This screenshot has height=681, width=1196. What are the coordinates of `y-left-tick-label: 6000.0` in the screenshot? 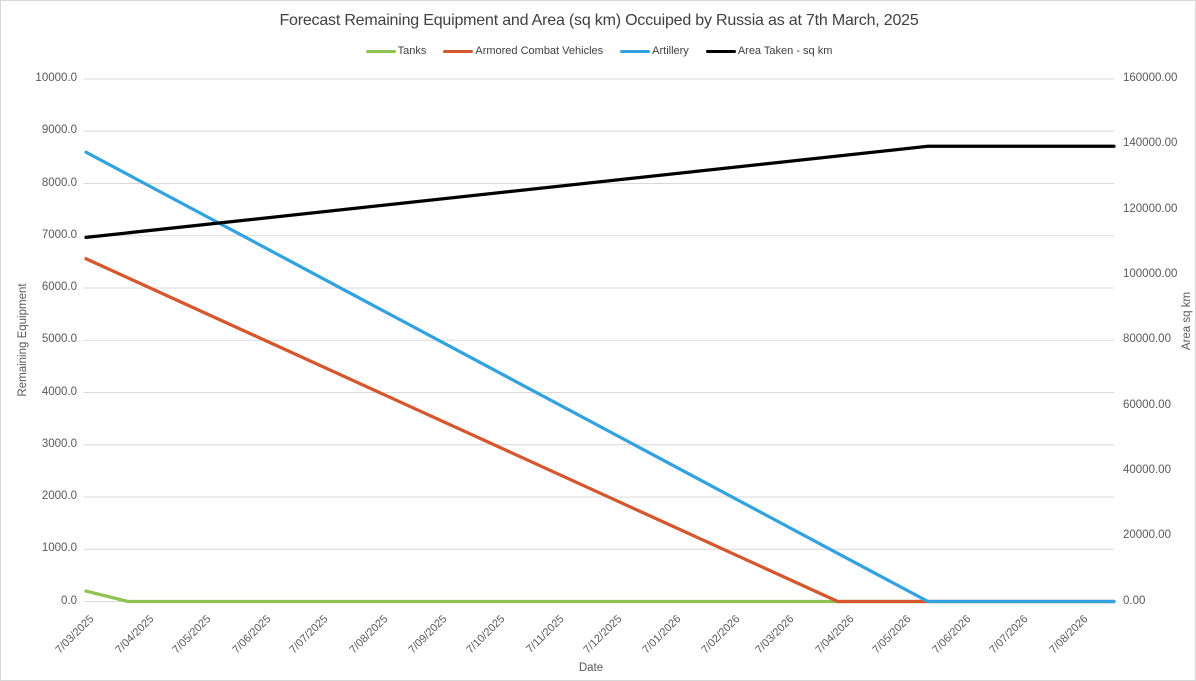 It's located at (59, 287).